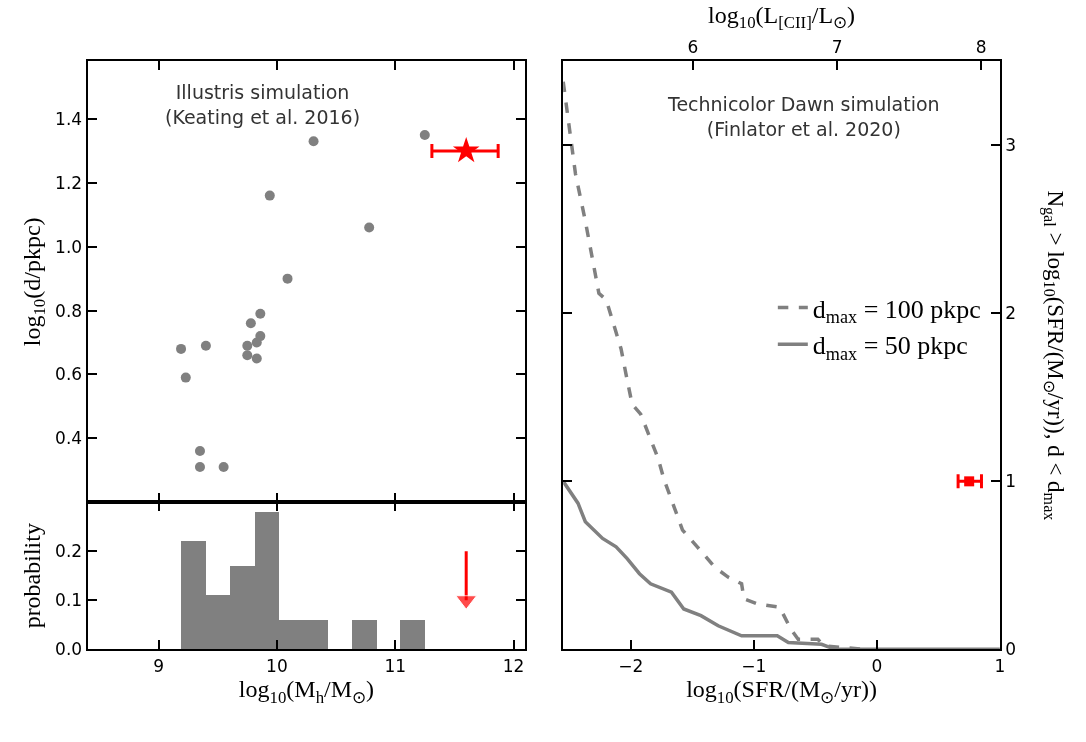  What do you see at coordinates (69, 649) in the screenshot?
I see `y-tick-label: 0.0` at bounding box center [69, 649].